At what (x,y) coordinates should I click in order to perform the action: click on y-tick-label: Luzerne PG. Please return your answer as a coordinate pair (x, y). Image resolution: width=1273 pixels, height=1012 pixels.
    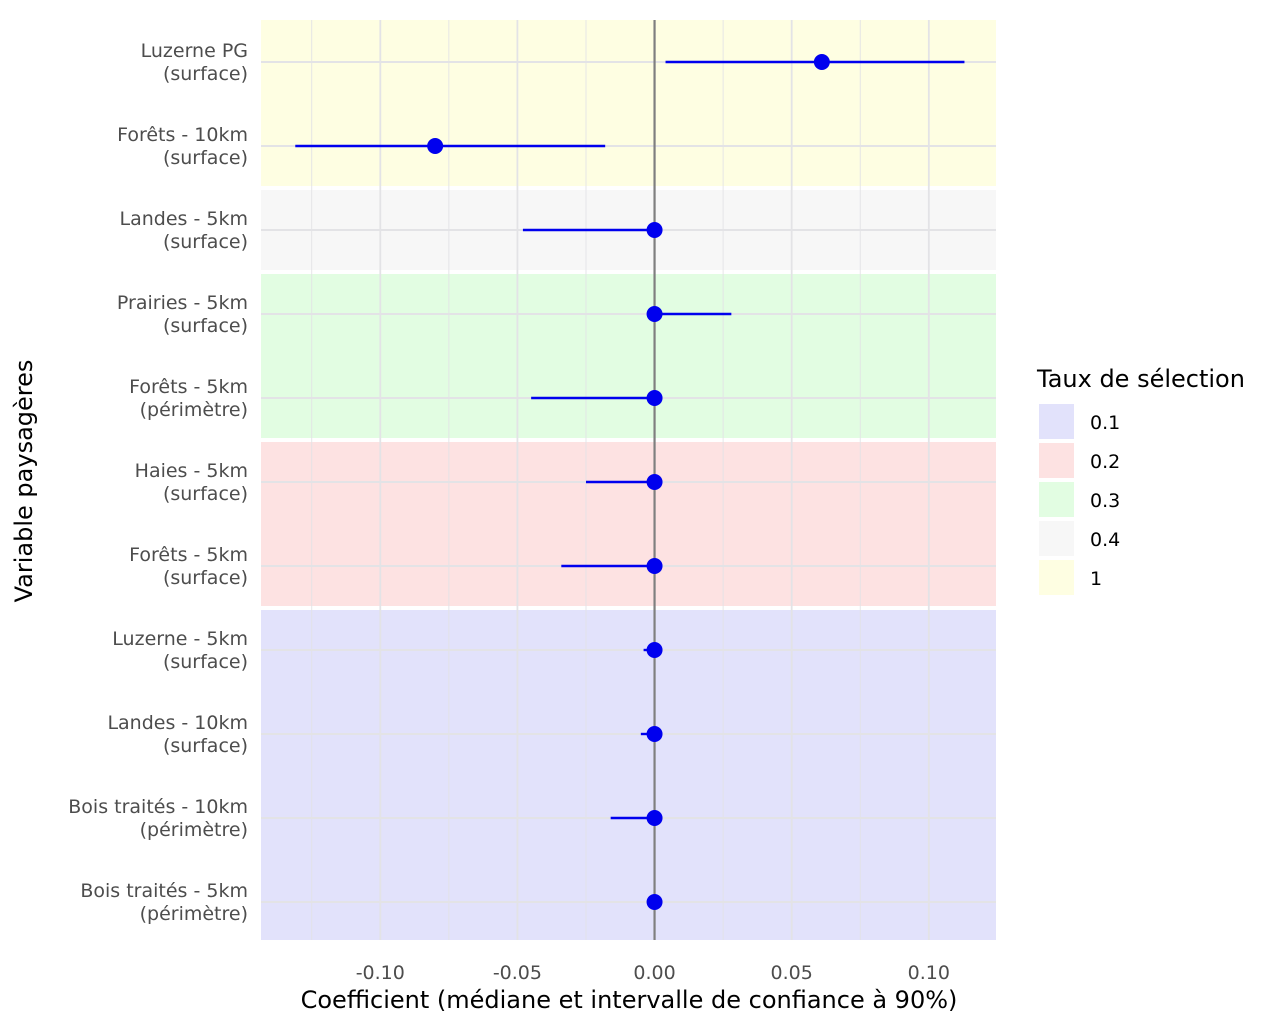
    Looking at the image, I should click on (194, 51).